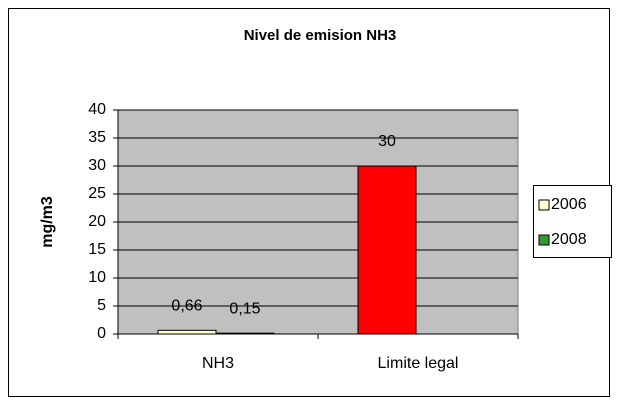  Describe the element at coordinates (320, 35) in the screenshot. I see `chart-title: Nivel de emision NH3` at that location.